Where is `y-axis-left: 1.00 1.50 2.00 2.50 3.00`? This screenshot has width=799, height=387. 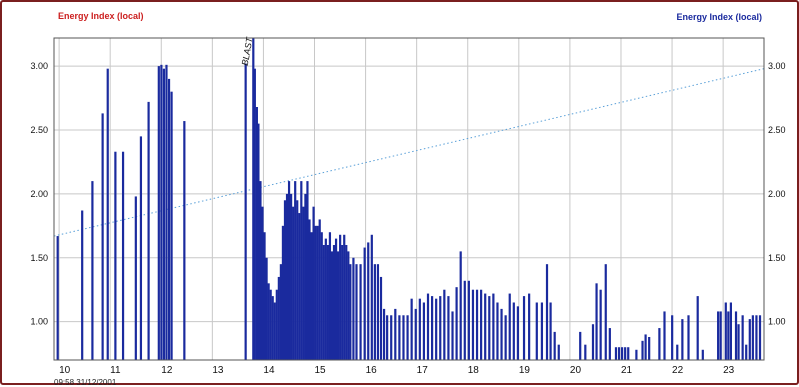 y-axis-left: 1.00 1.50 2.00 2.50 3.00 is located at coordinates (39, 194).